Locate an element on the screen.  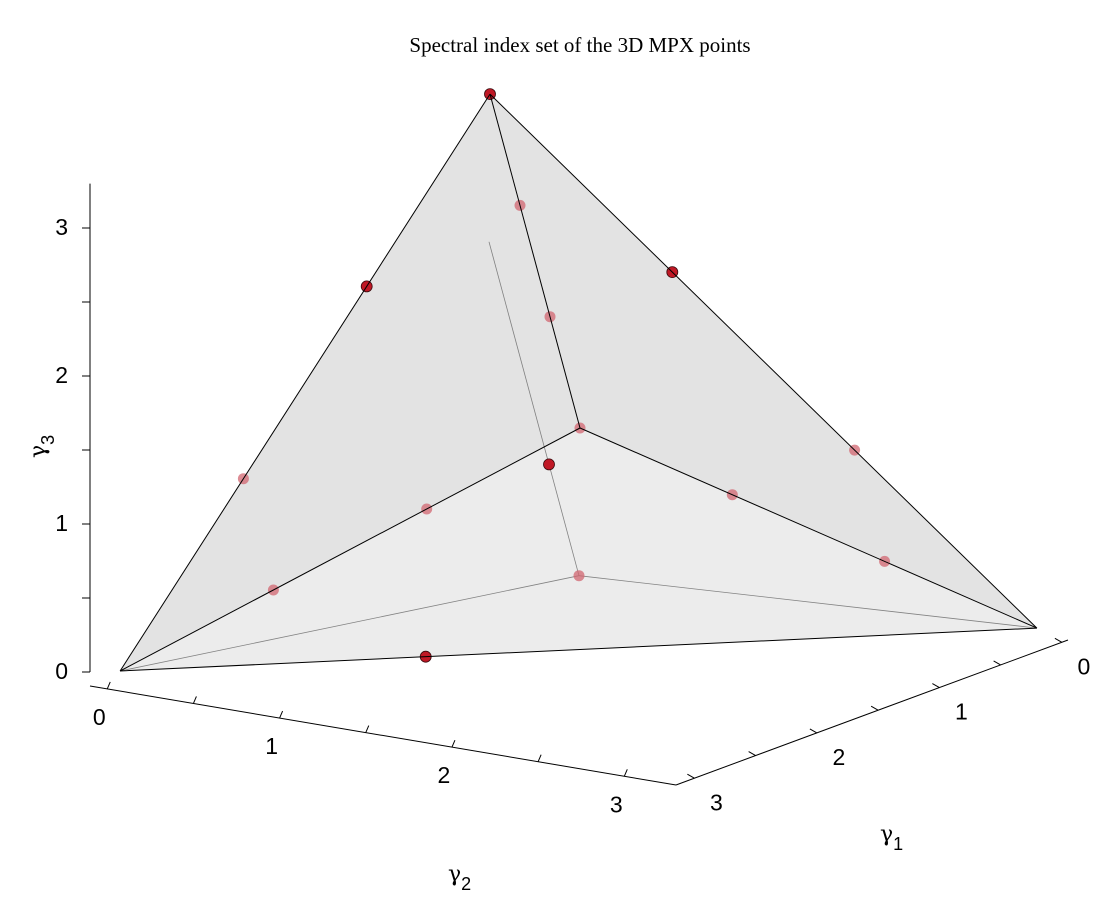
y-axis-line is located at coordinates (383, 735).